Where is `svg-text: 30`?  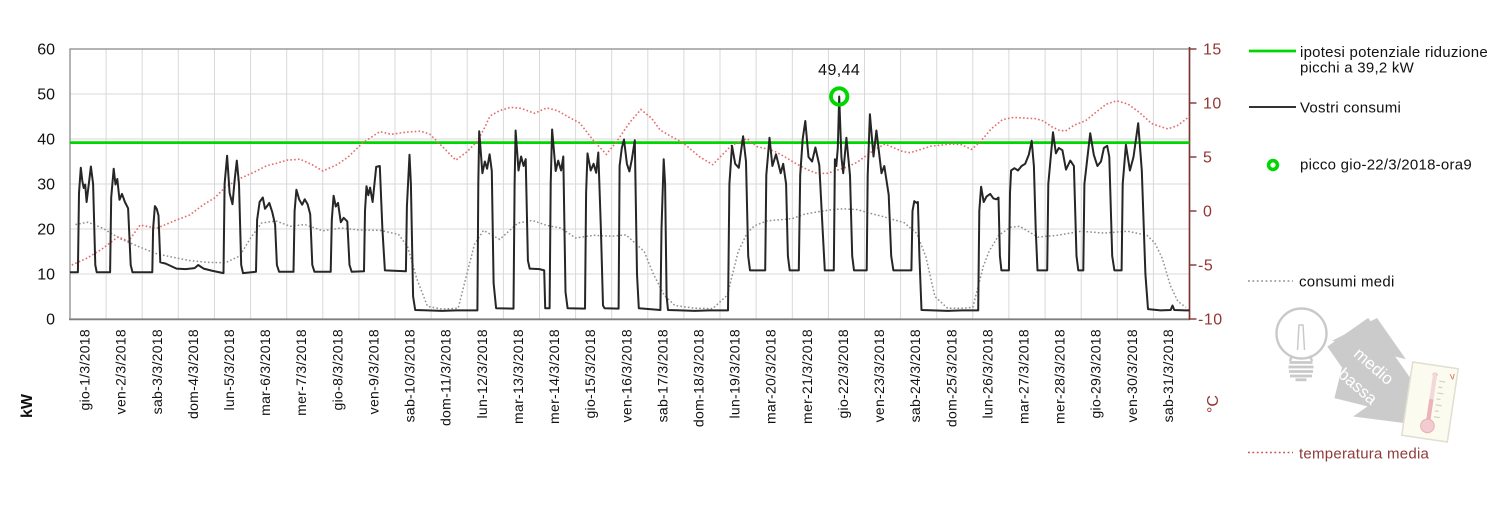 svg-text: 30 is located at coordinates (46, 185).